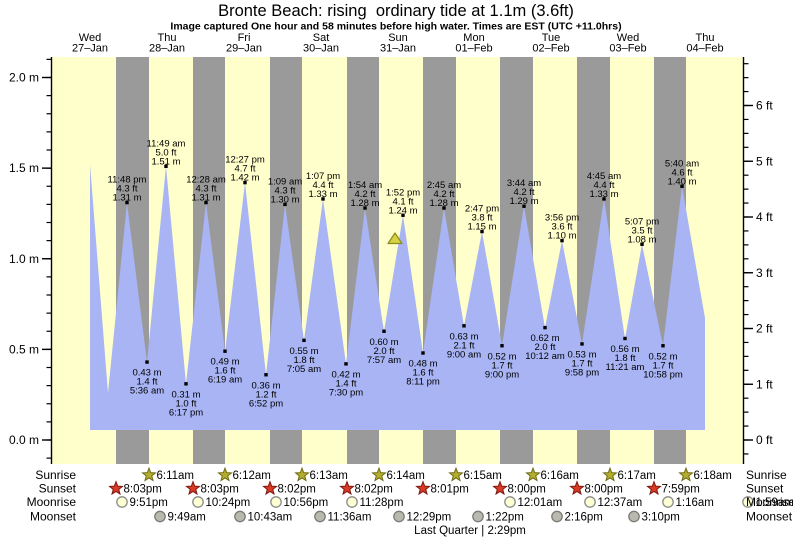  What do you see at coordinates (450, 490) in the screenshot?
I see `sunset-time: 8:01pm` at bounding box center [450, 490].